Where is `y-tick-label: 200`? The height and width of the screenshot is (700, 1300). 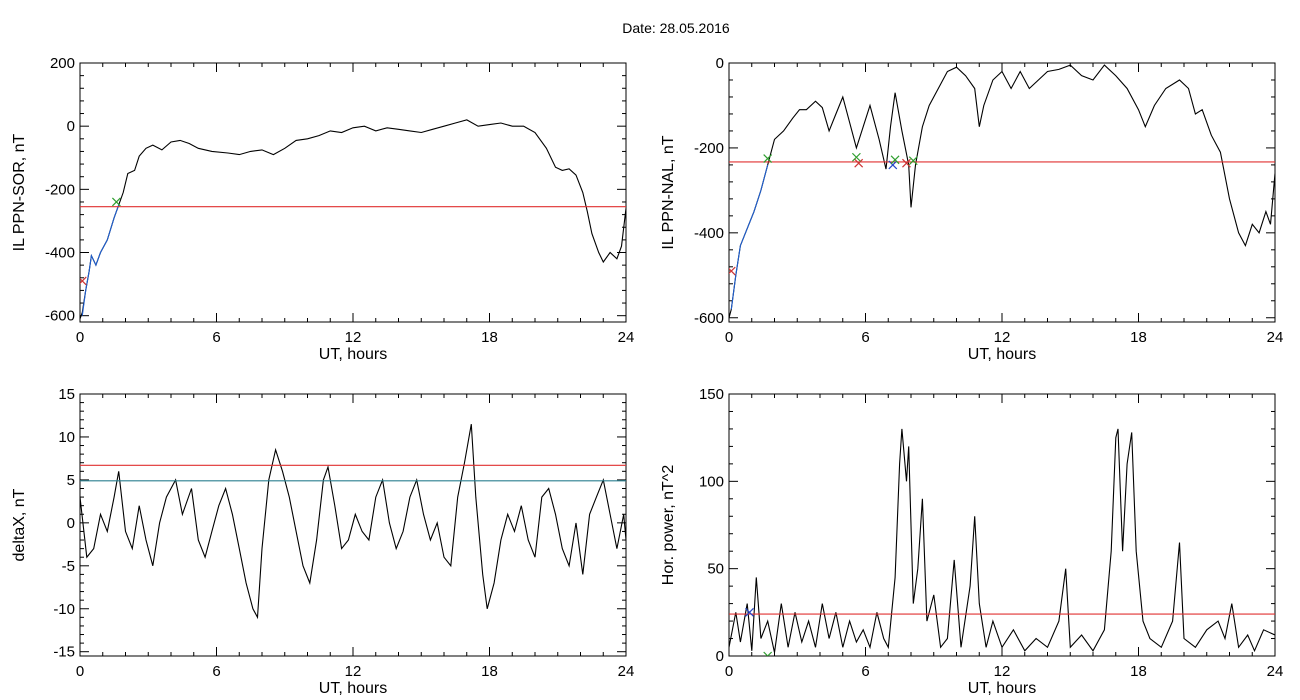 y-tick-label: 200 is located at coordinates (62, 63).